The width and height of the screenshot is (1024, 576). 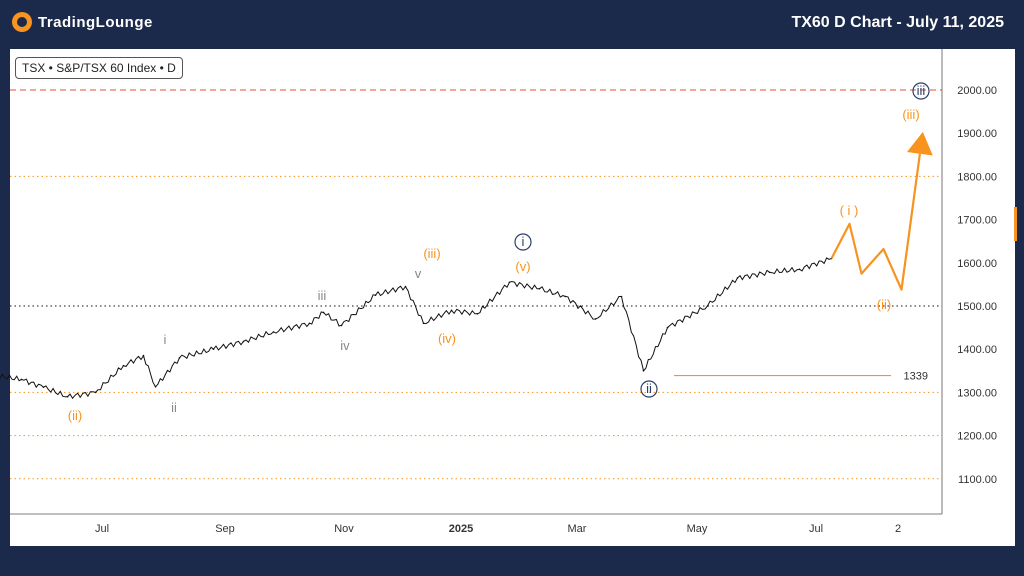 What do you see at coordinates (697, 529) in the screenshot?
I see `x-tick-label-5: May` at bounding box center [697, 529].